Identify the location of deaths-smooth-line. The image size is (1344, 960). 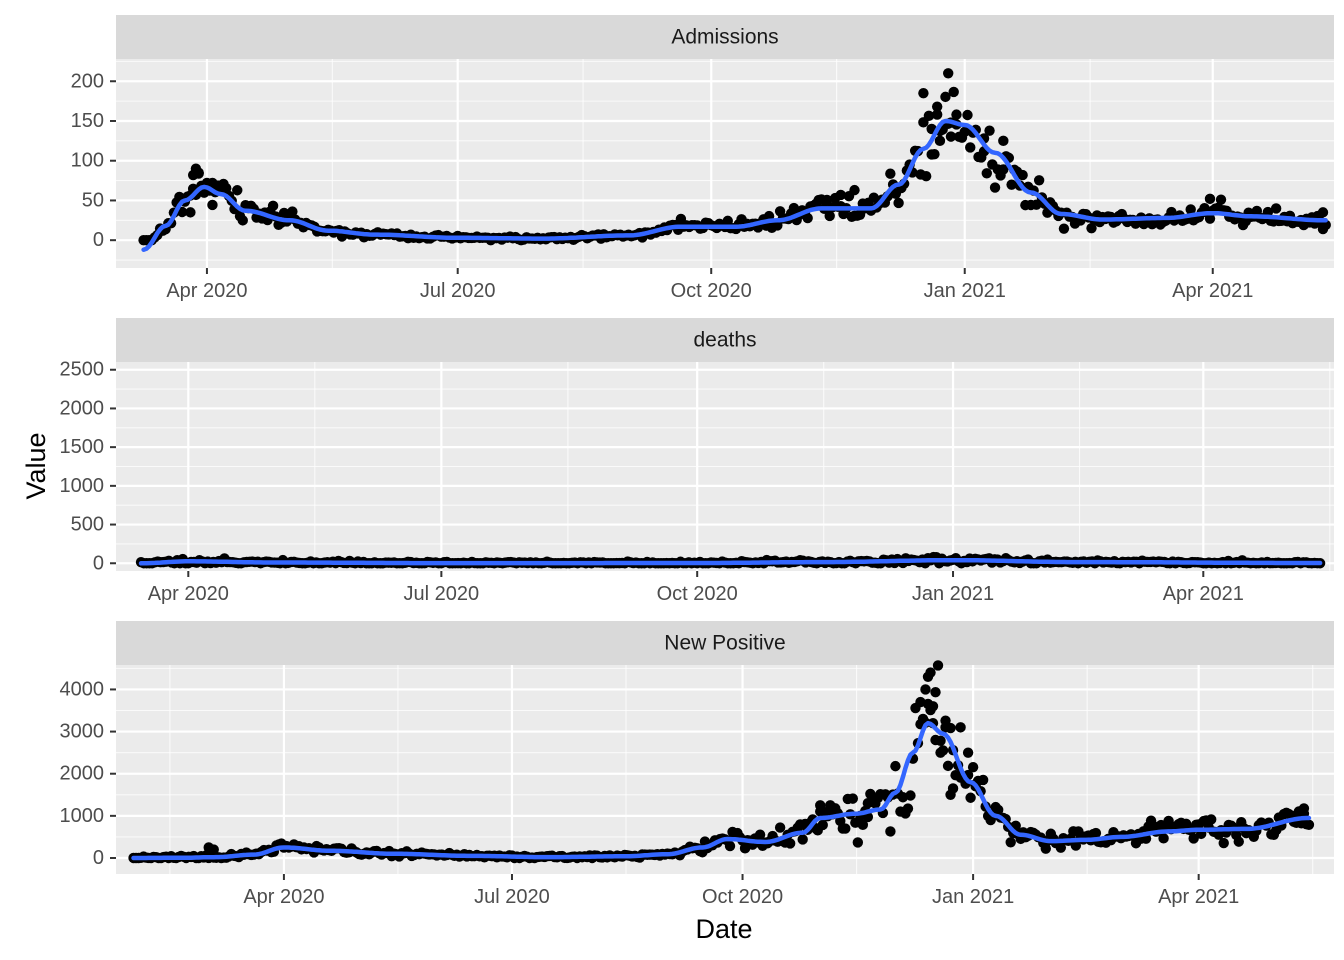
(730, 561).